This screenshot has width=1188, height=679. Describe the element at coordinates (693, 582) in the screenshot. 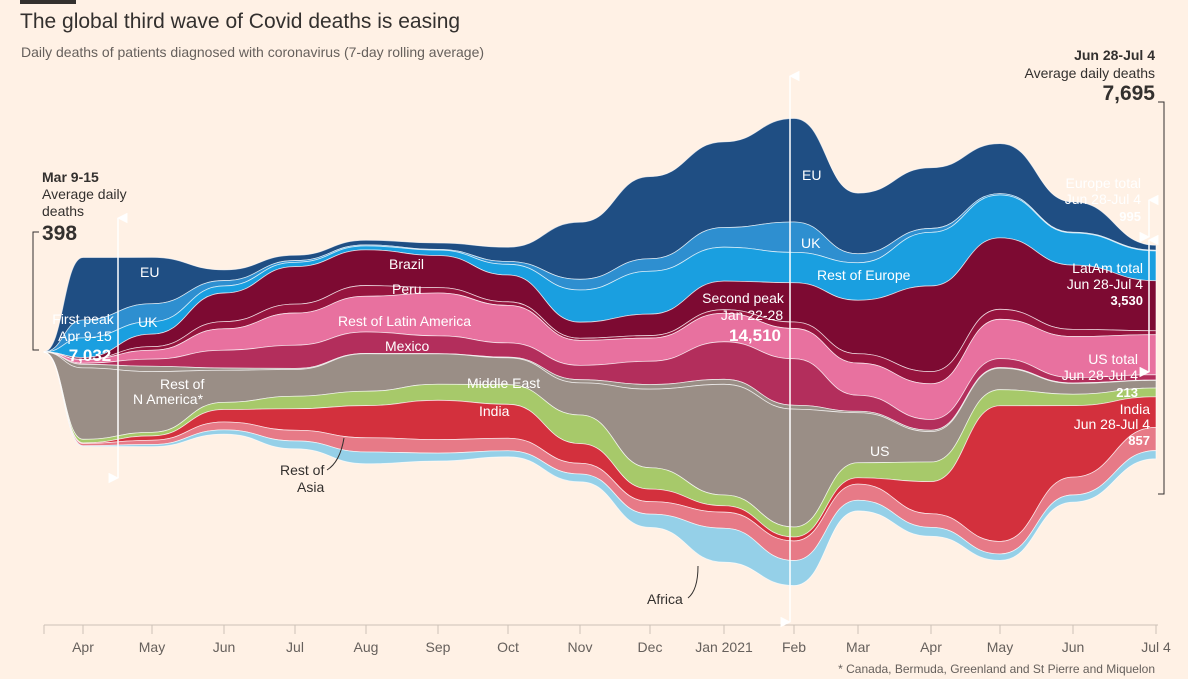

I see `africa-leader` at that location.